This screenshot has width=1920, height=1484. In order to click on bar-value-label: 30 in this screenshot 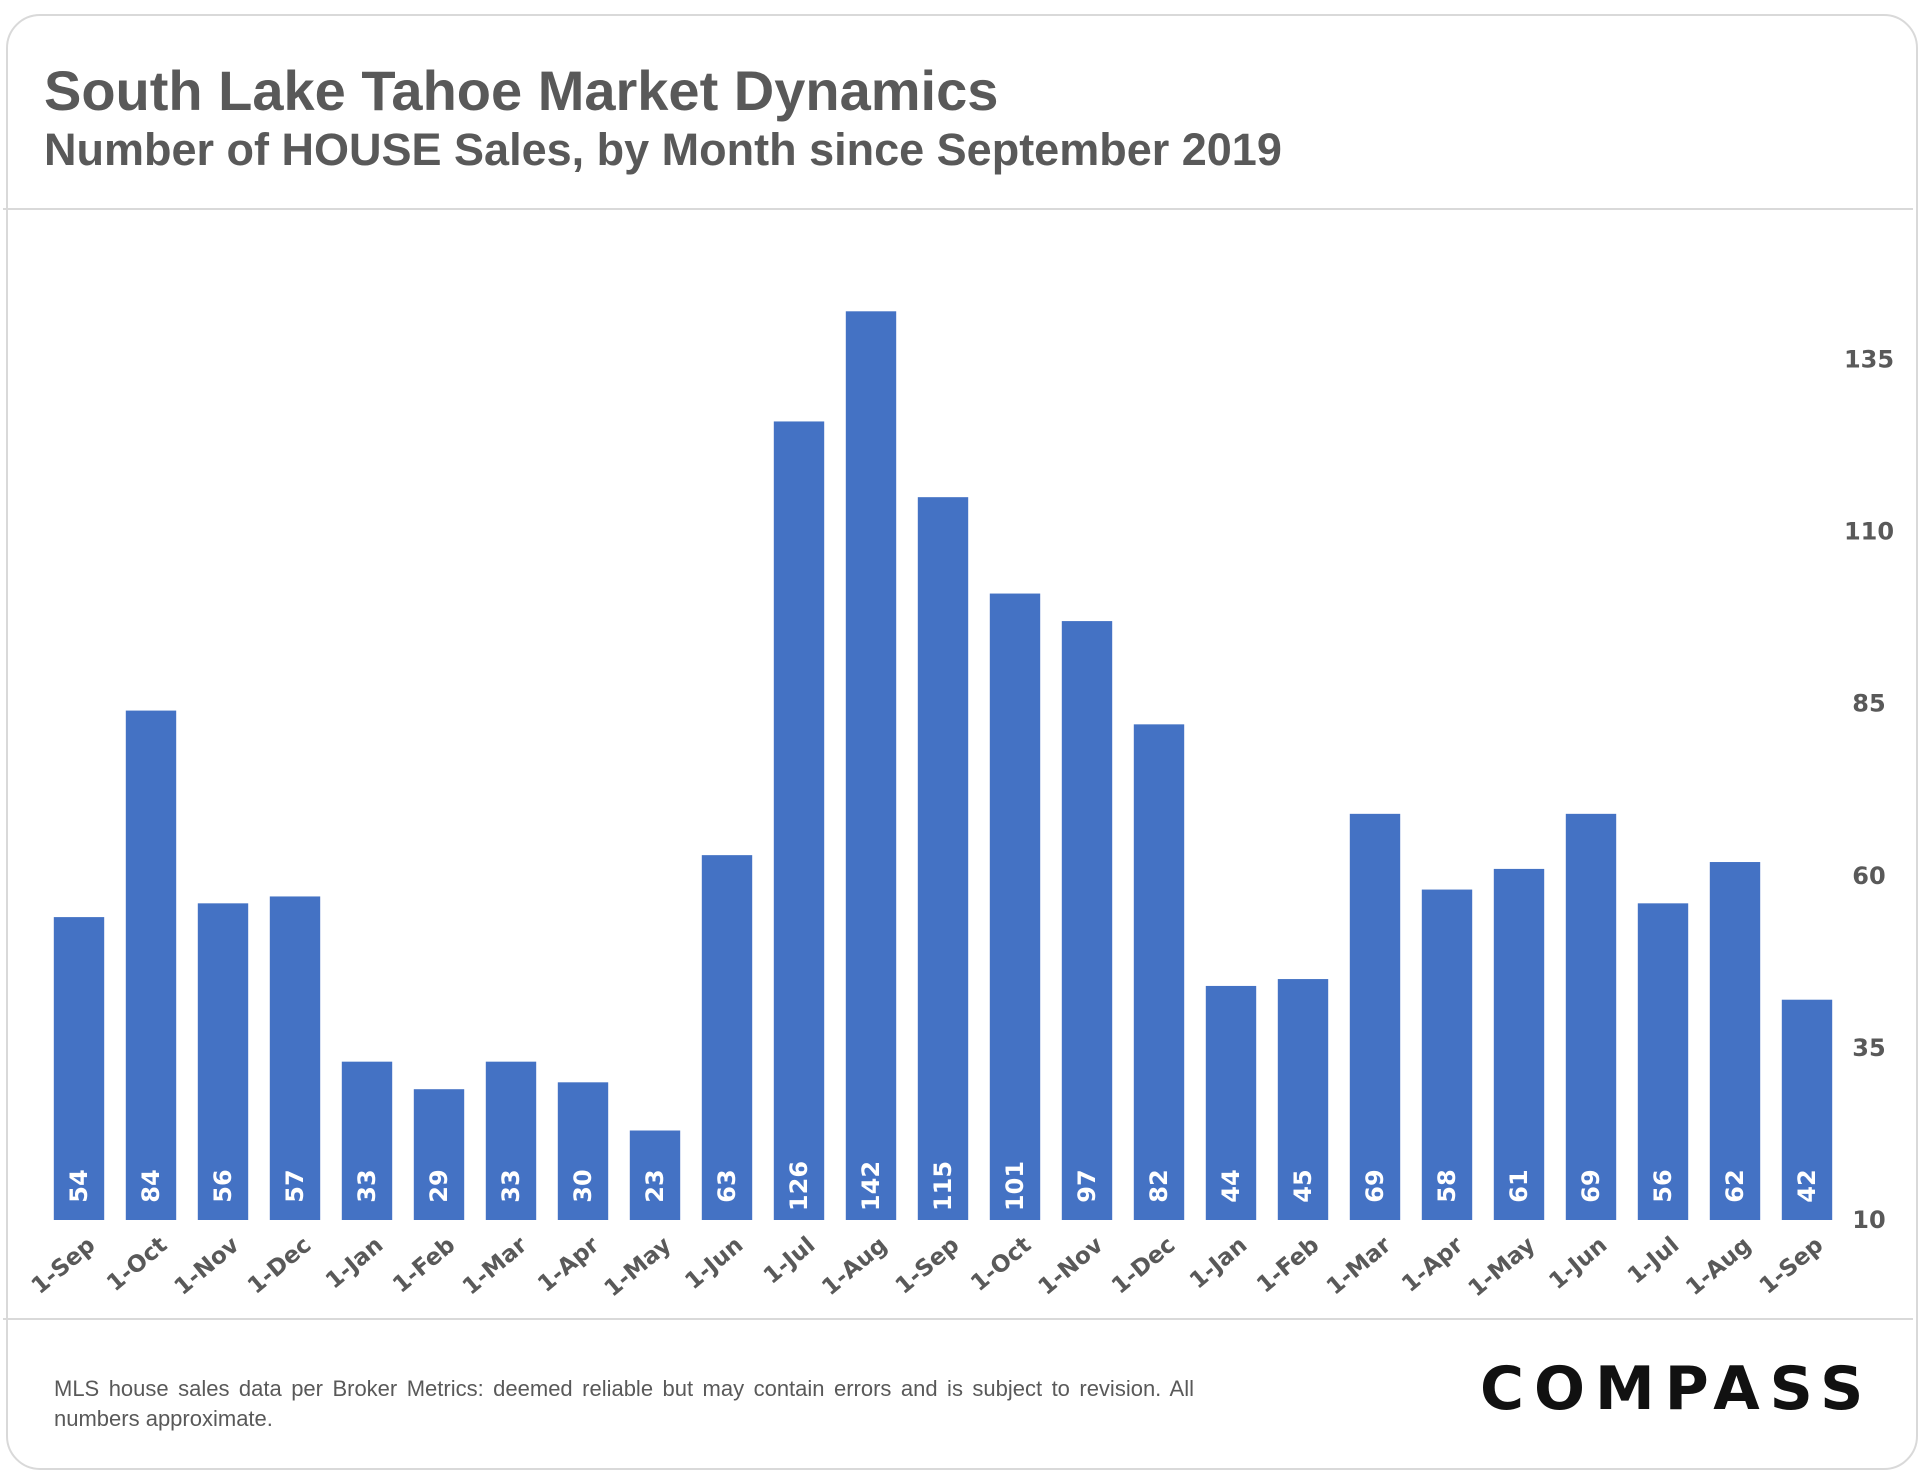, I will do `click(583, 1185)`.